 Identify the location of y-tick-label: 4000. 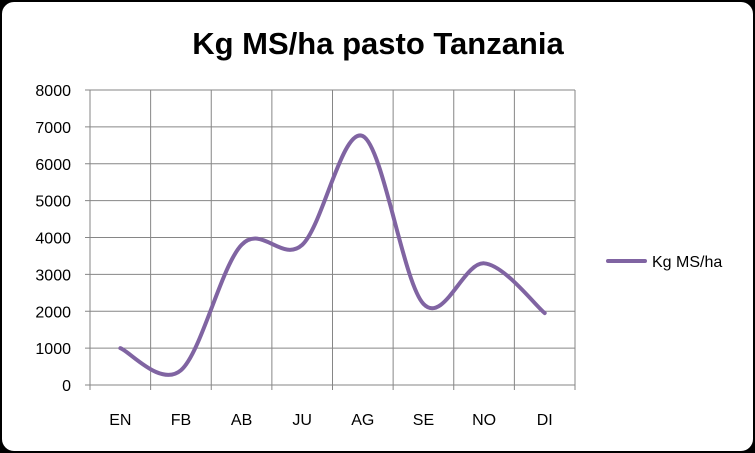
(53, 239).